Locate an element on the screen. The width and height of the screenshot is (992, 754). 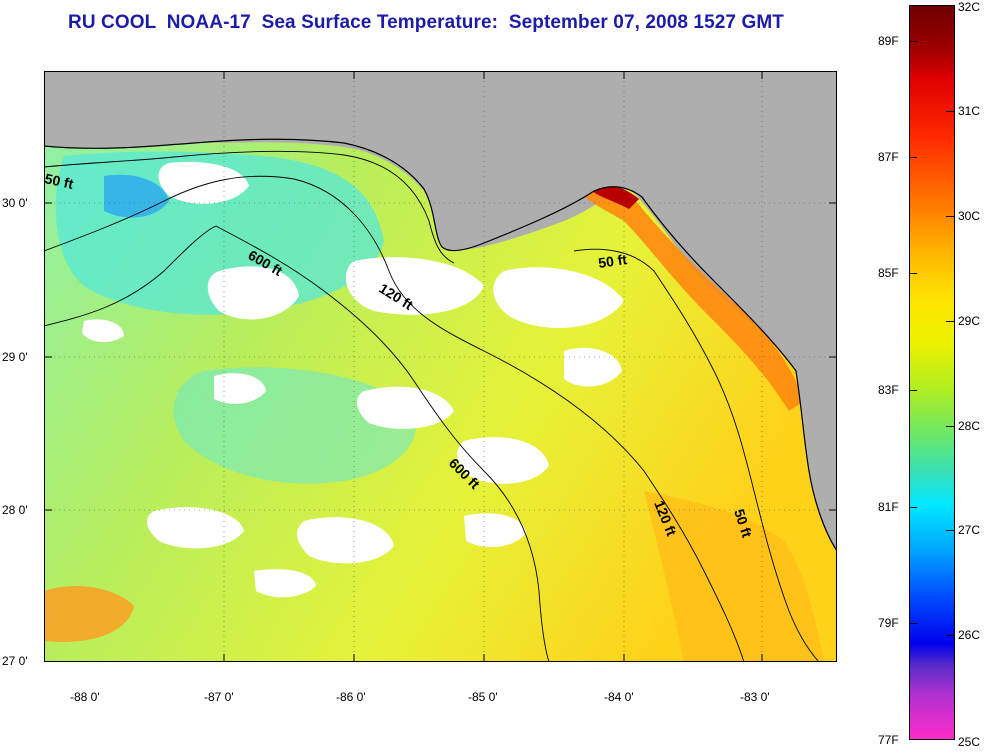
contour-50ft-east is located at coordinates (696, 455).